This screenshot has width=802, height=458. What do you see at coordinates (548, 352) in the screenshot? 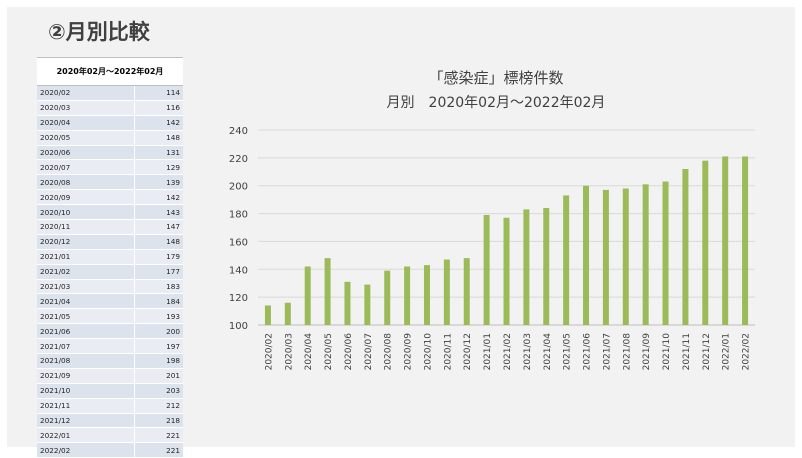
I see `x-tick-label: 2021/04` at bounding box center [548, 352].